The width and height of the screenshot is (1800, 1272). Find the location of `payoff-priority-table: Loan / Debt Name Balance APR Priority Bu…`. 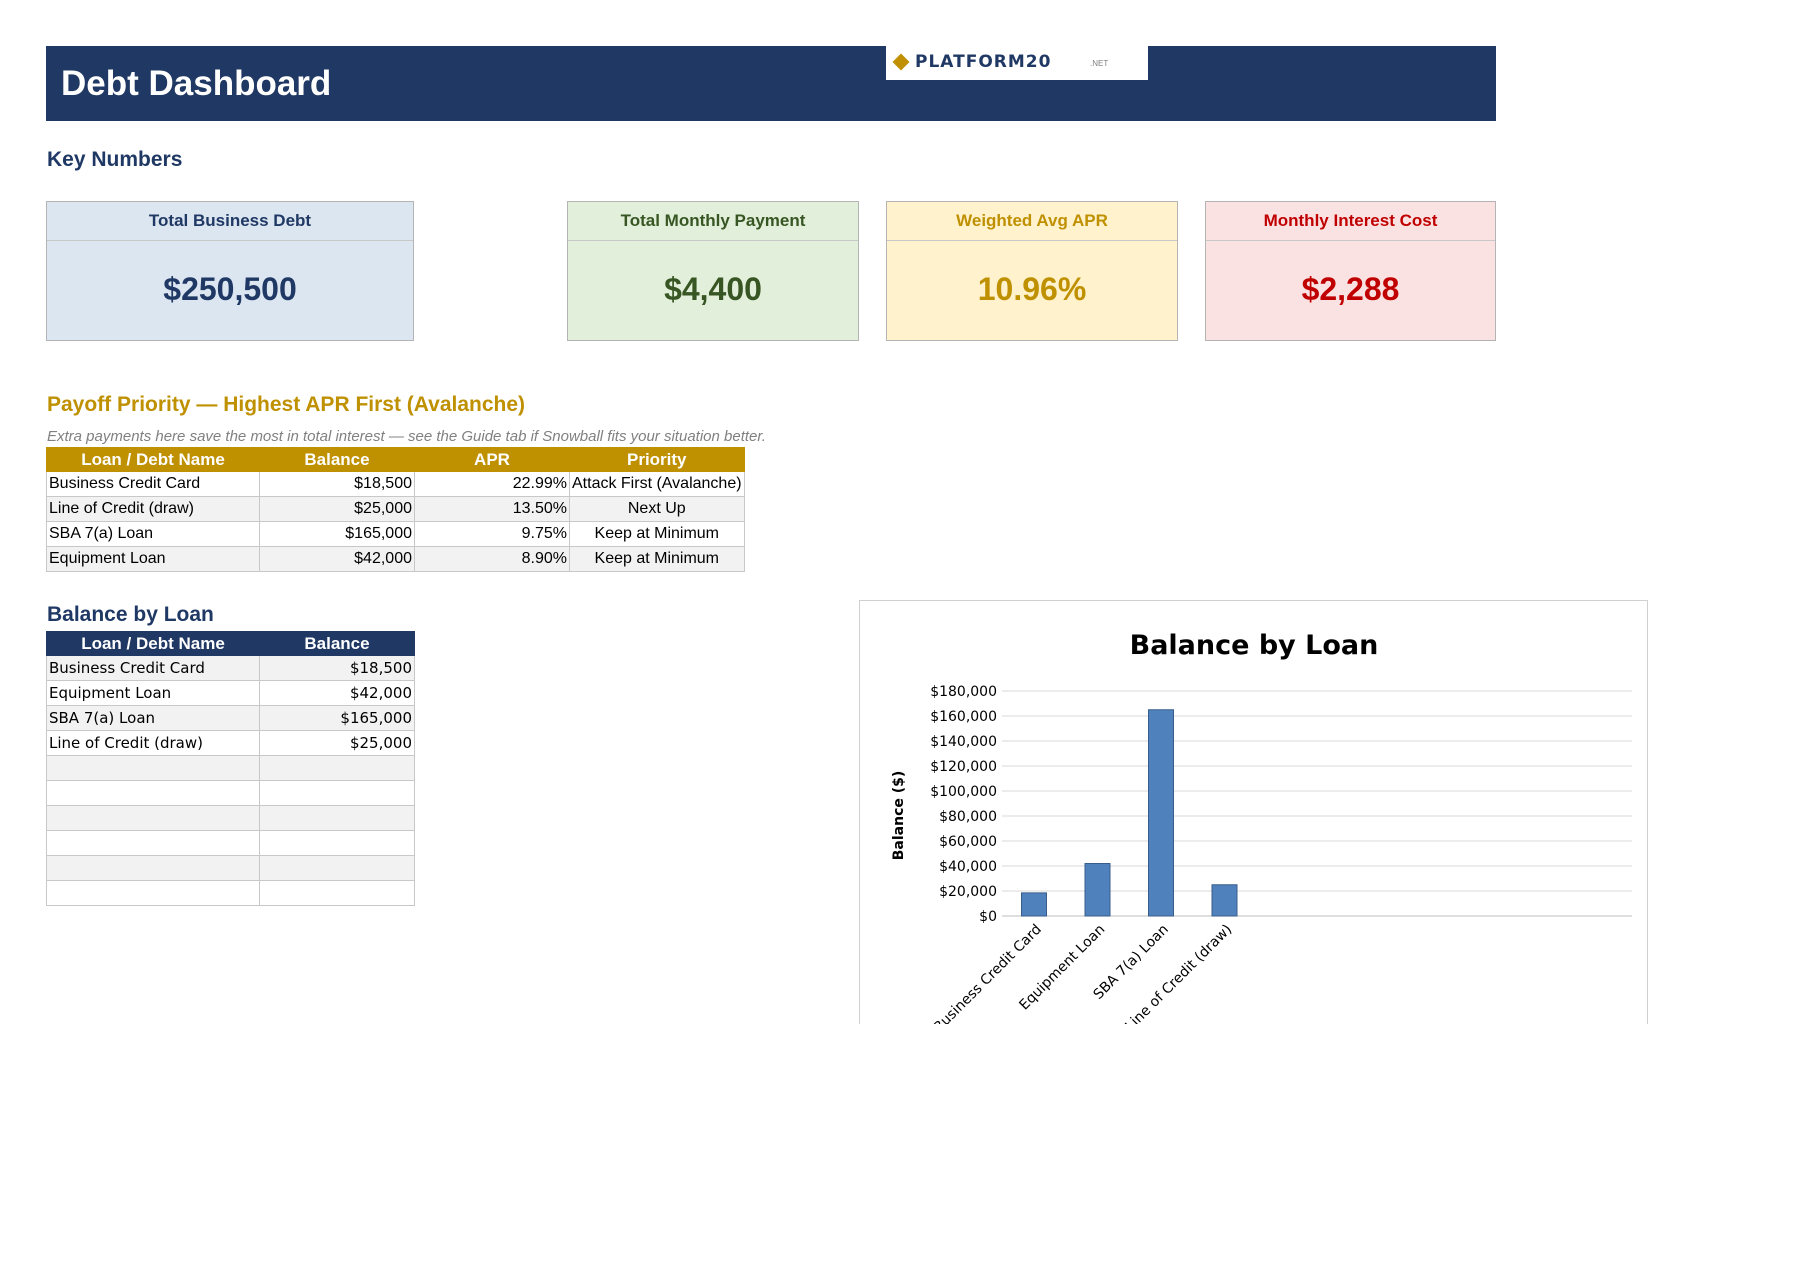

payoff-priority-table: Loan / Debt Name Balance APR Priority Bu… is located at coordinates (395, 509).